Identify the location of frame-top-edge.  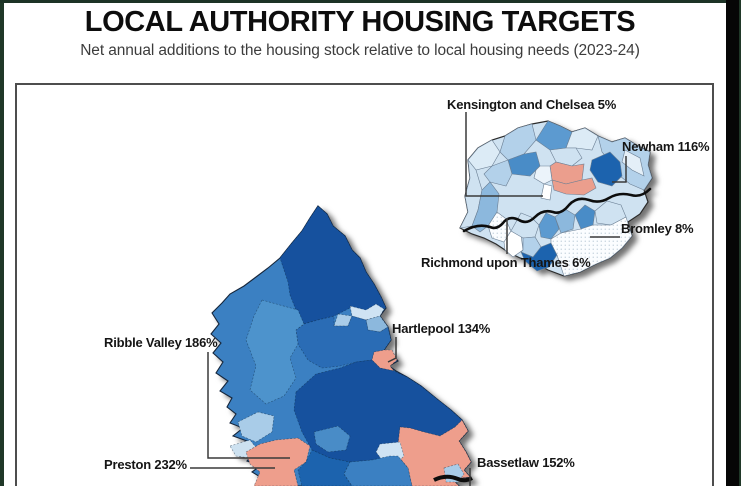
(370, 1).